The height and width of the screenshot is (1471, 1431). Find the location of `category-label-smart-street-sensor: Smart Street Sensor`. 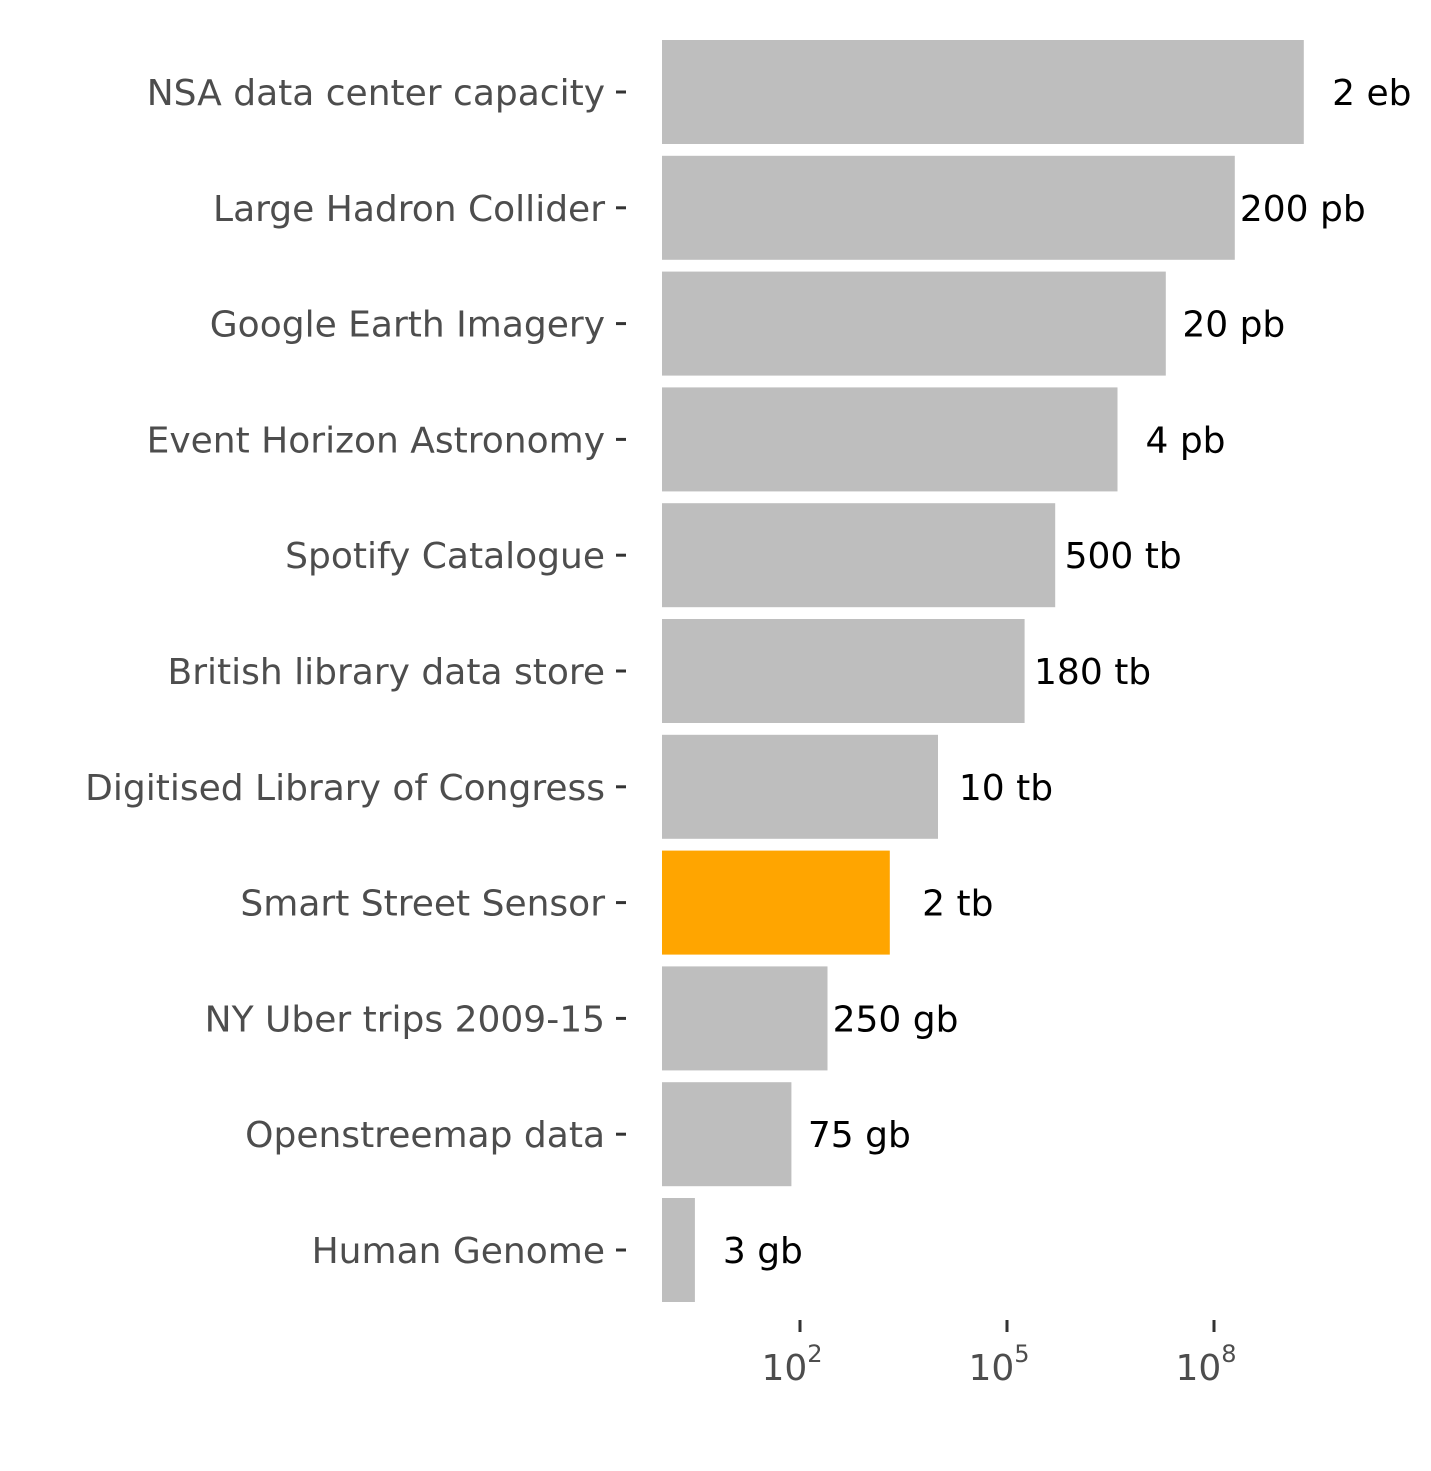

category-label-smart-street-sensor: Smart Street Sensor is located at coordinates (422, 904).